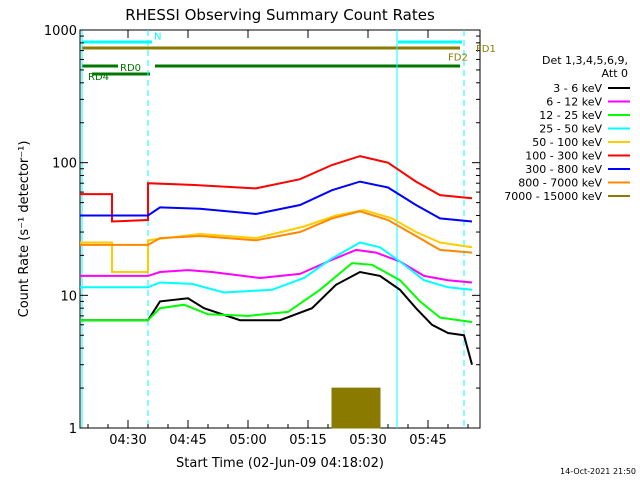  Describe the element at coordinates (24, 229) in the screenshot. I see `y-axis-label: Count Rate (s⁻¹ detector⁻¹)` at that location.